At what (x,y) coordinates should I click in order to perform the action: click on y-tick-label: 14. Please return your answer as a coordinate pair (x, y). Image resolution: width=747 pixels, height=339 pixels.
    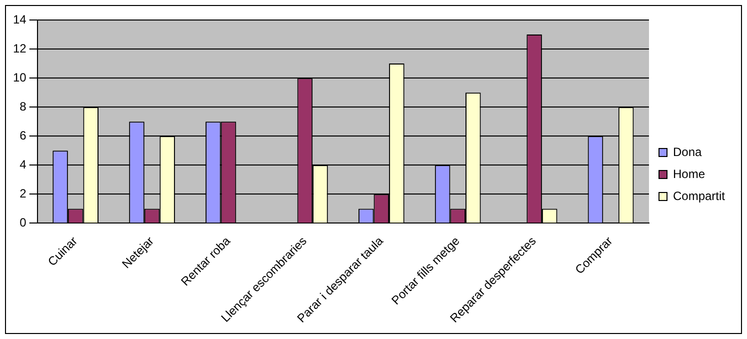
    Looking at the image, I should click on (19, 19).